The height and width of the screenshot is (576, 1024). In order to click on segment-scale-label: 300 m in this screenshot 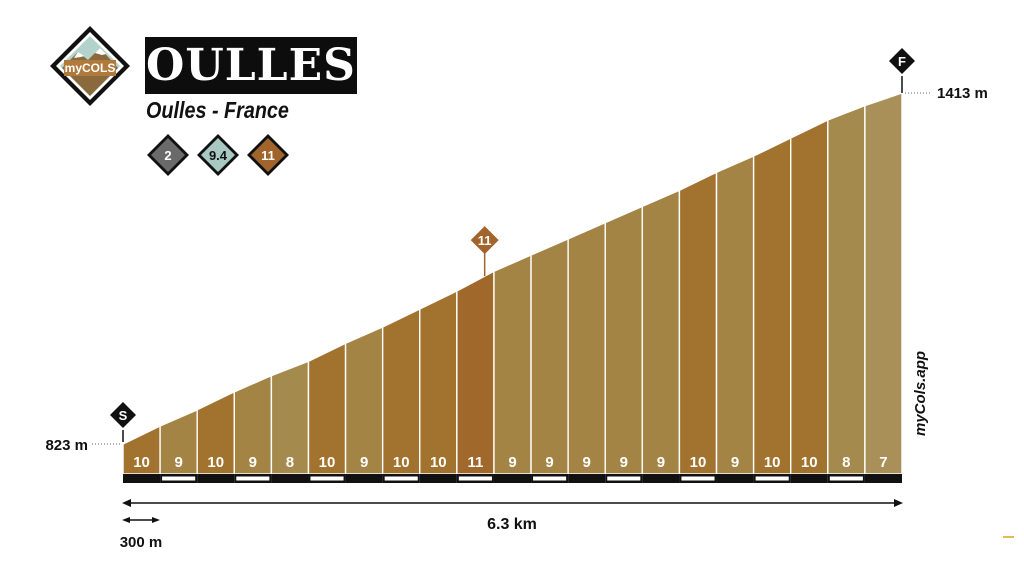, I will do `click(141, 542)`.